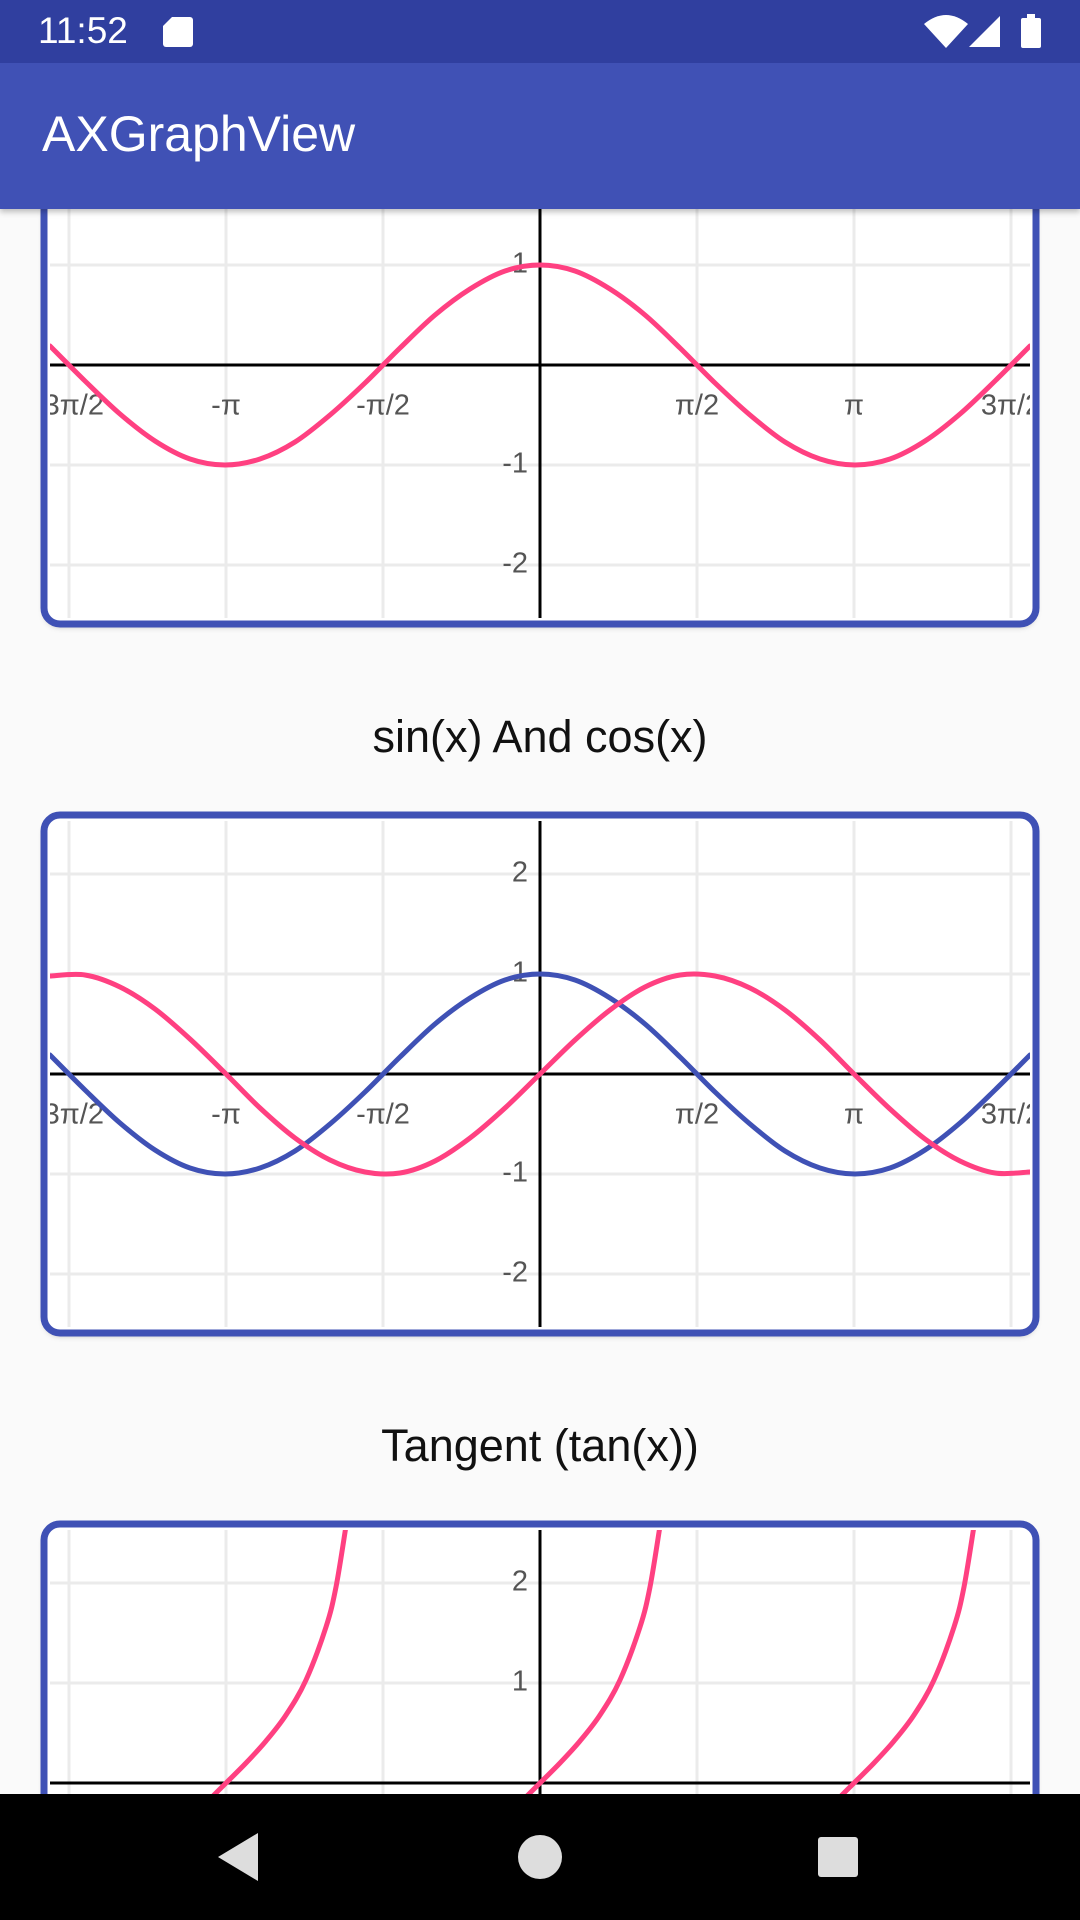 Image resolution: width=1080 pixels, height=1920 pixels. I want to click on app-title: AXGraphView, so click(199, 134).